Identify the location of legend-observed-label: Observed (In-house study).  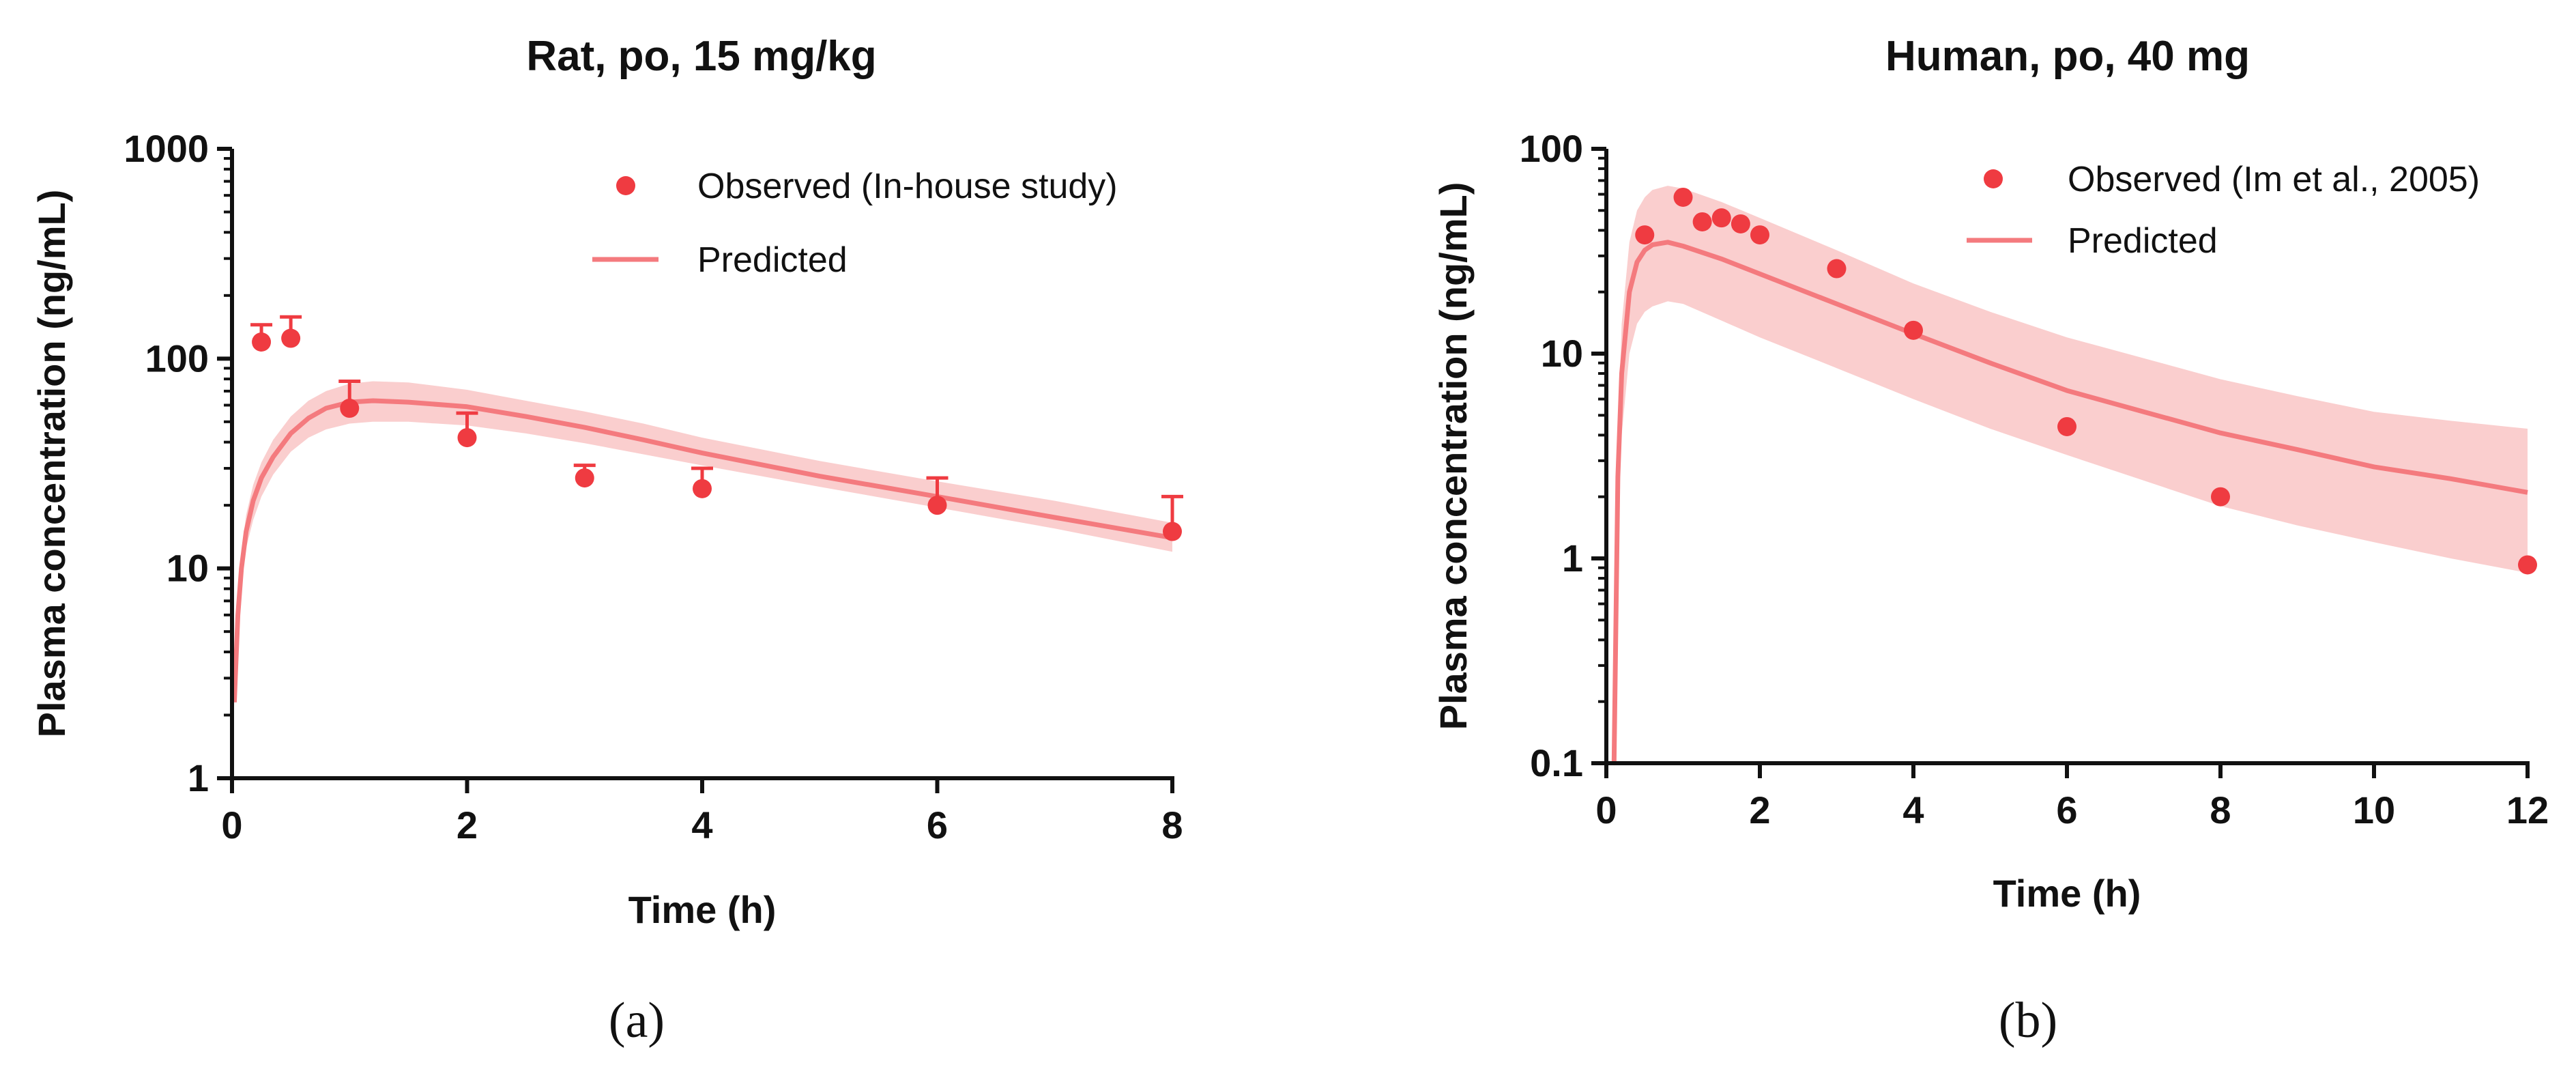
(907, 186).